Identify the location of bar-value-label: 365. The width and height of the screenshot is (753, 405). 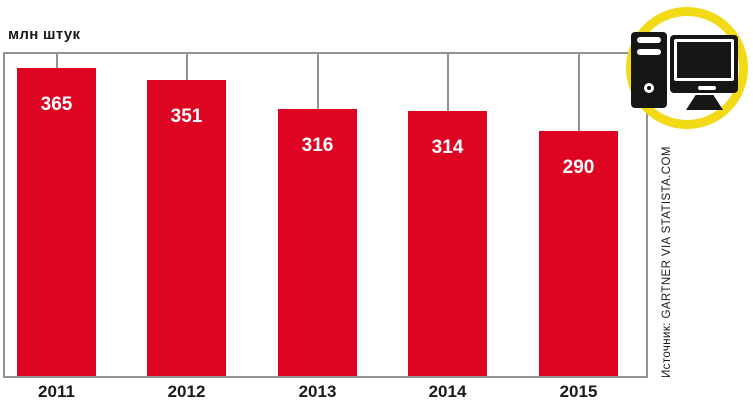
(56, 104).